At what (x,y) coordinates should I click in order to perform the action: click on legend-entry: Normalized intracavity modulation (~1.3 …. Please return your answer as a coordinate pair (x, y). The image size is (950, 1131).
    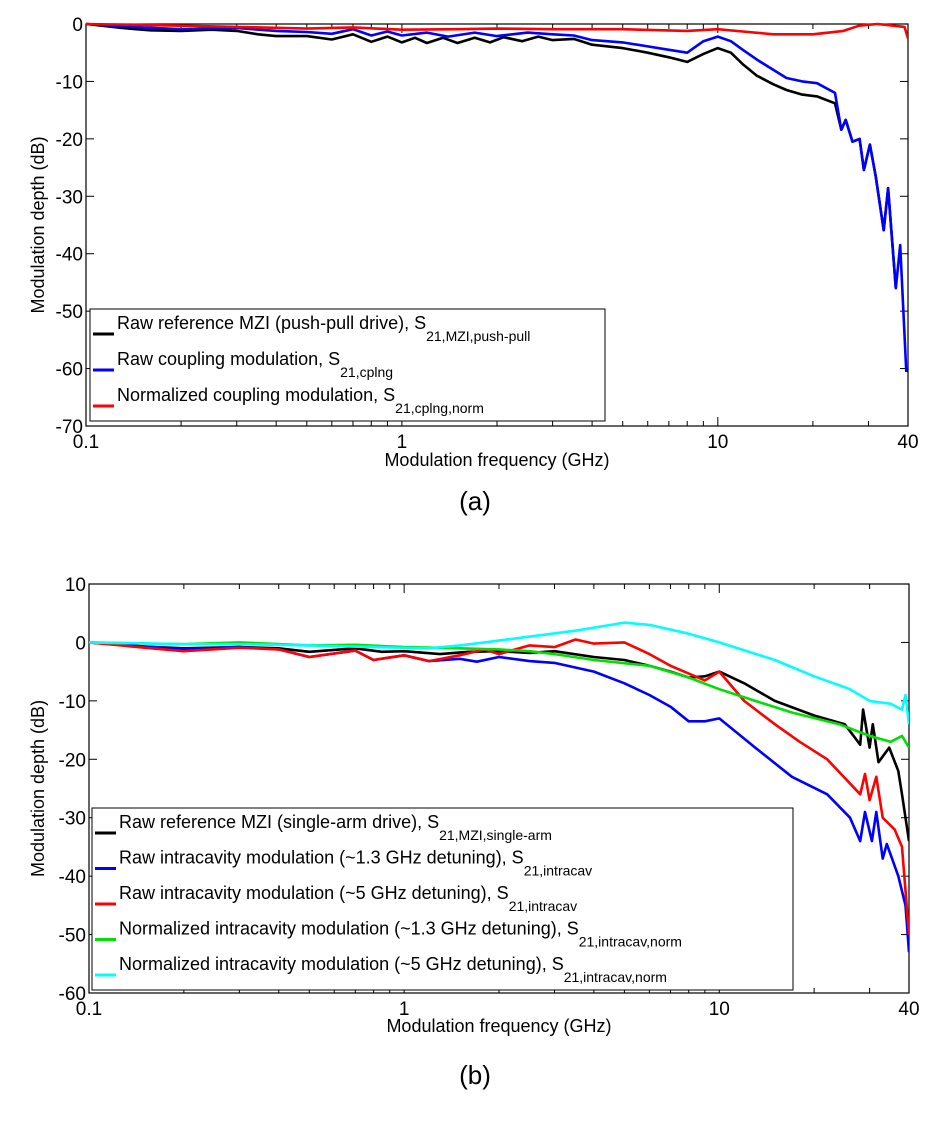
    Looking at the image, I should click on (400, 934).